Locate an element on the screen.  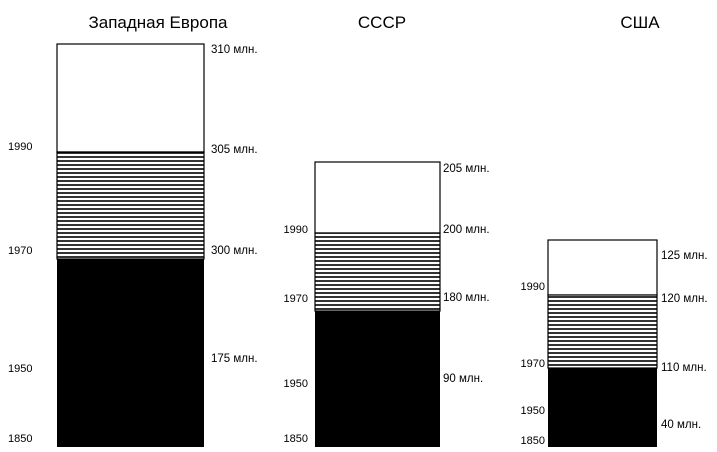
value-label: 120 млн. is located at coordinates (684, 299).